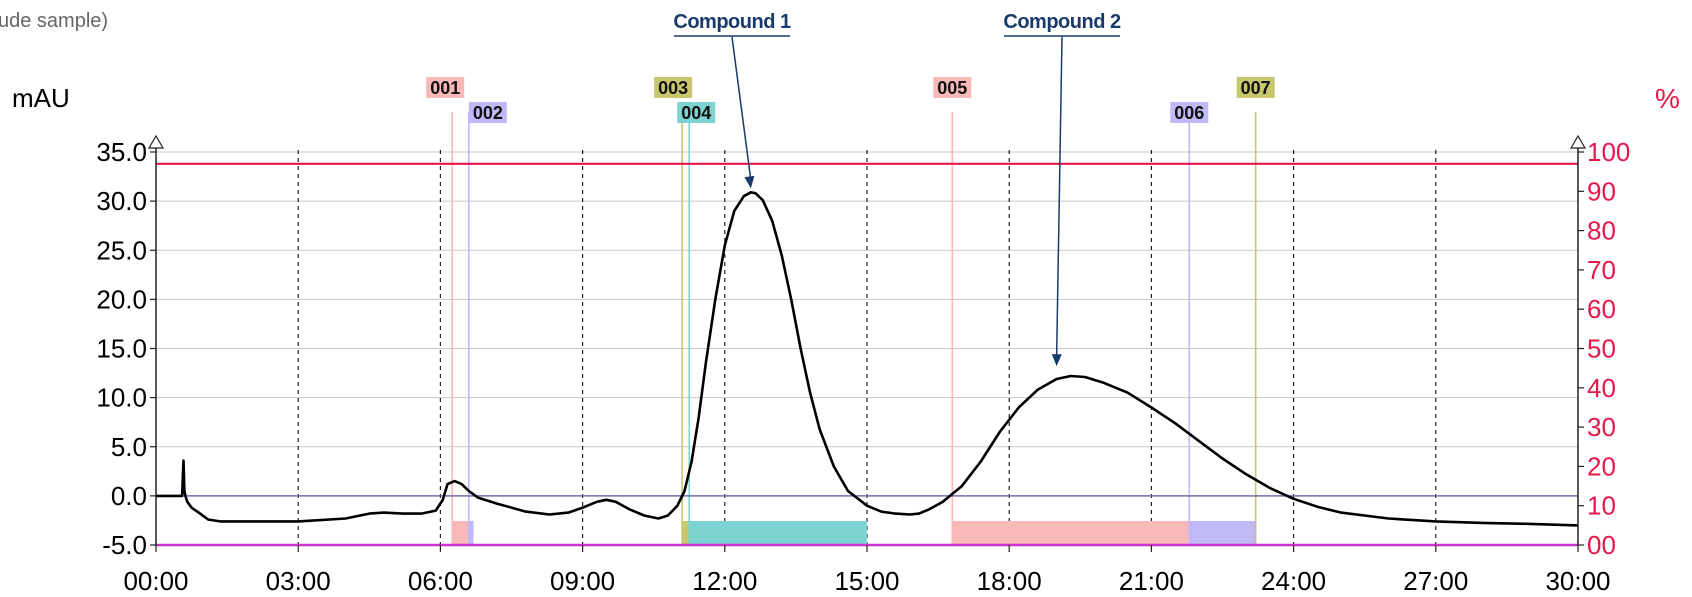 The image size is (1692, 597). I want to click on x-tick-label: 12:00, so click(724, 581).